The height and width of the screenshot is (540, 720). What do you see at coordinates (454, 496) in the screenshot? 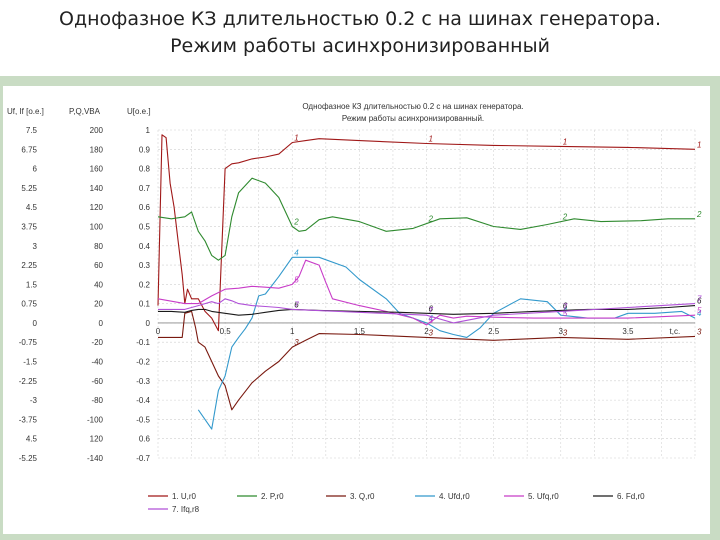
I see `legend-label: 4. Ufd,r0` at bounding box center [454, 496].